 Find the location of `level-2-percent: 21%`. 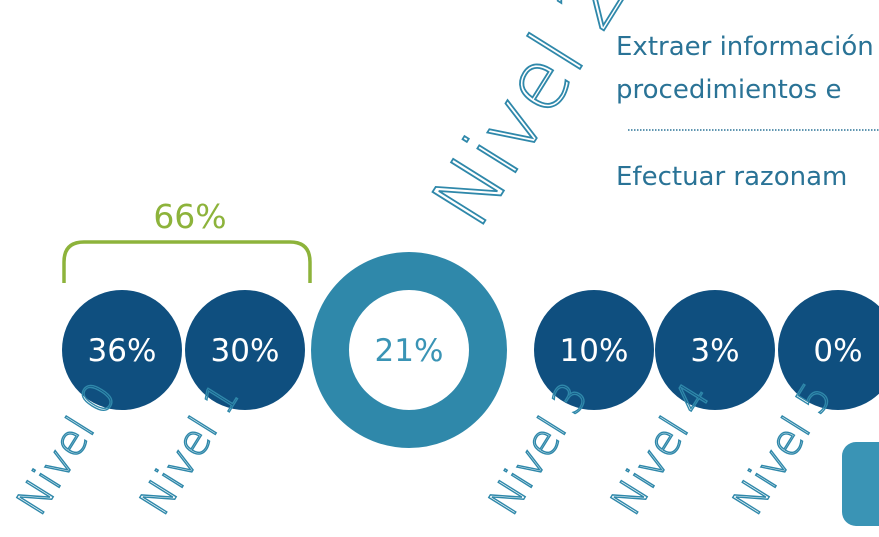

level-2-percent: 21% is located at coordinates (409, 351).